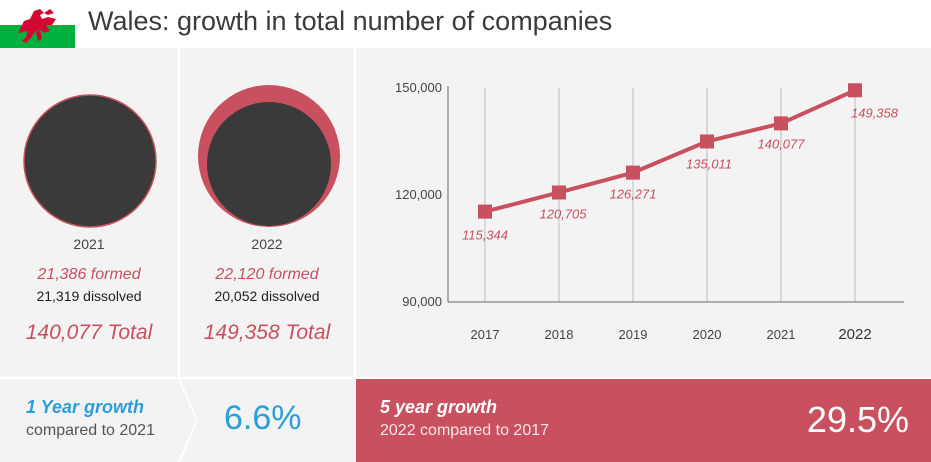 This screenshot has height=462, width=931. What do you see at coordinates (707, 141) in the screenshot?
I see `data-point-2020` at bounding box center [707, 141].